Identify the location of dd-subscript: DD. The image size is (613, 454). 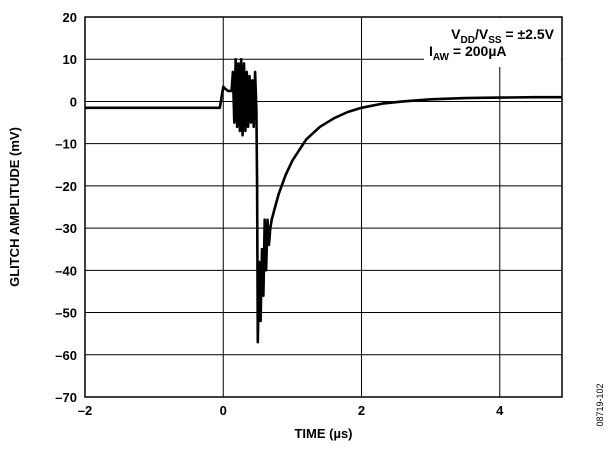
(468, 40).